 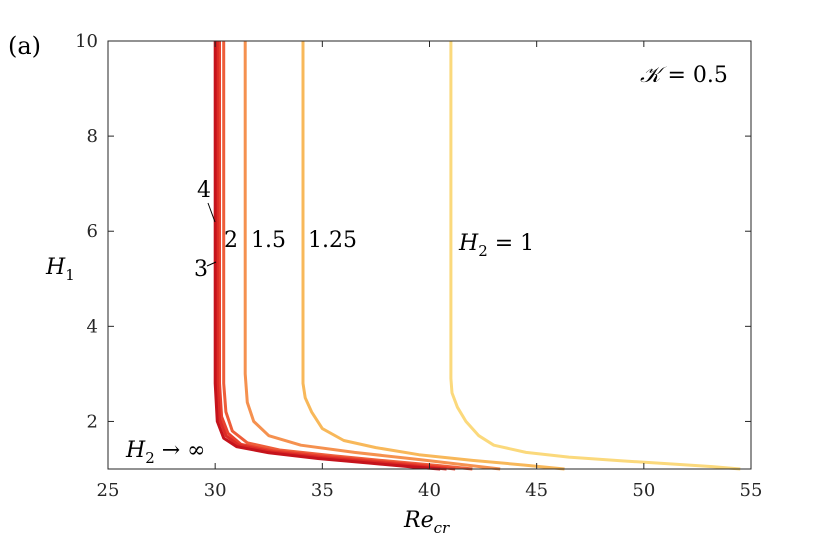 What do you see at coordinates (536, 490) in the screenshot?
I see `x-tick-label: 45` at bounding box center [536, 490].